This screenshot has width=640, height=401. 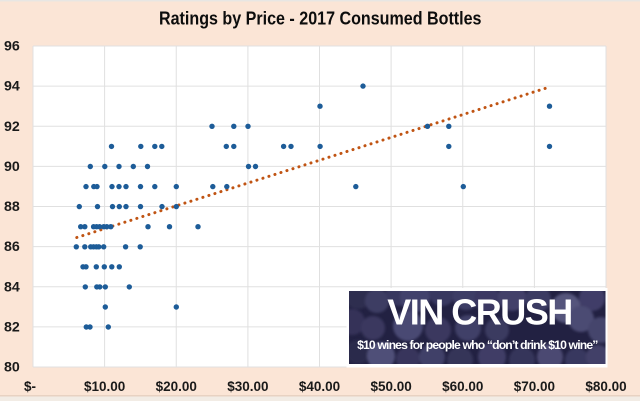 I want to click on svg-text: $80.00, so click(x=605, y=386).